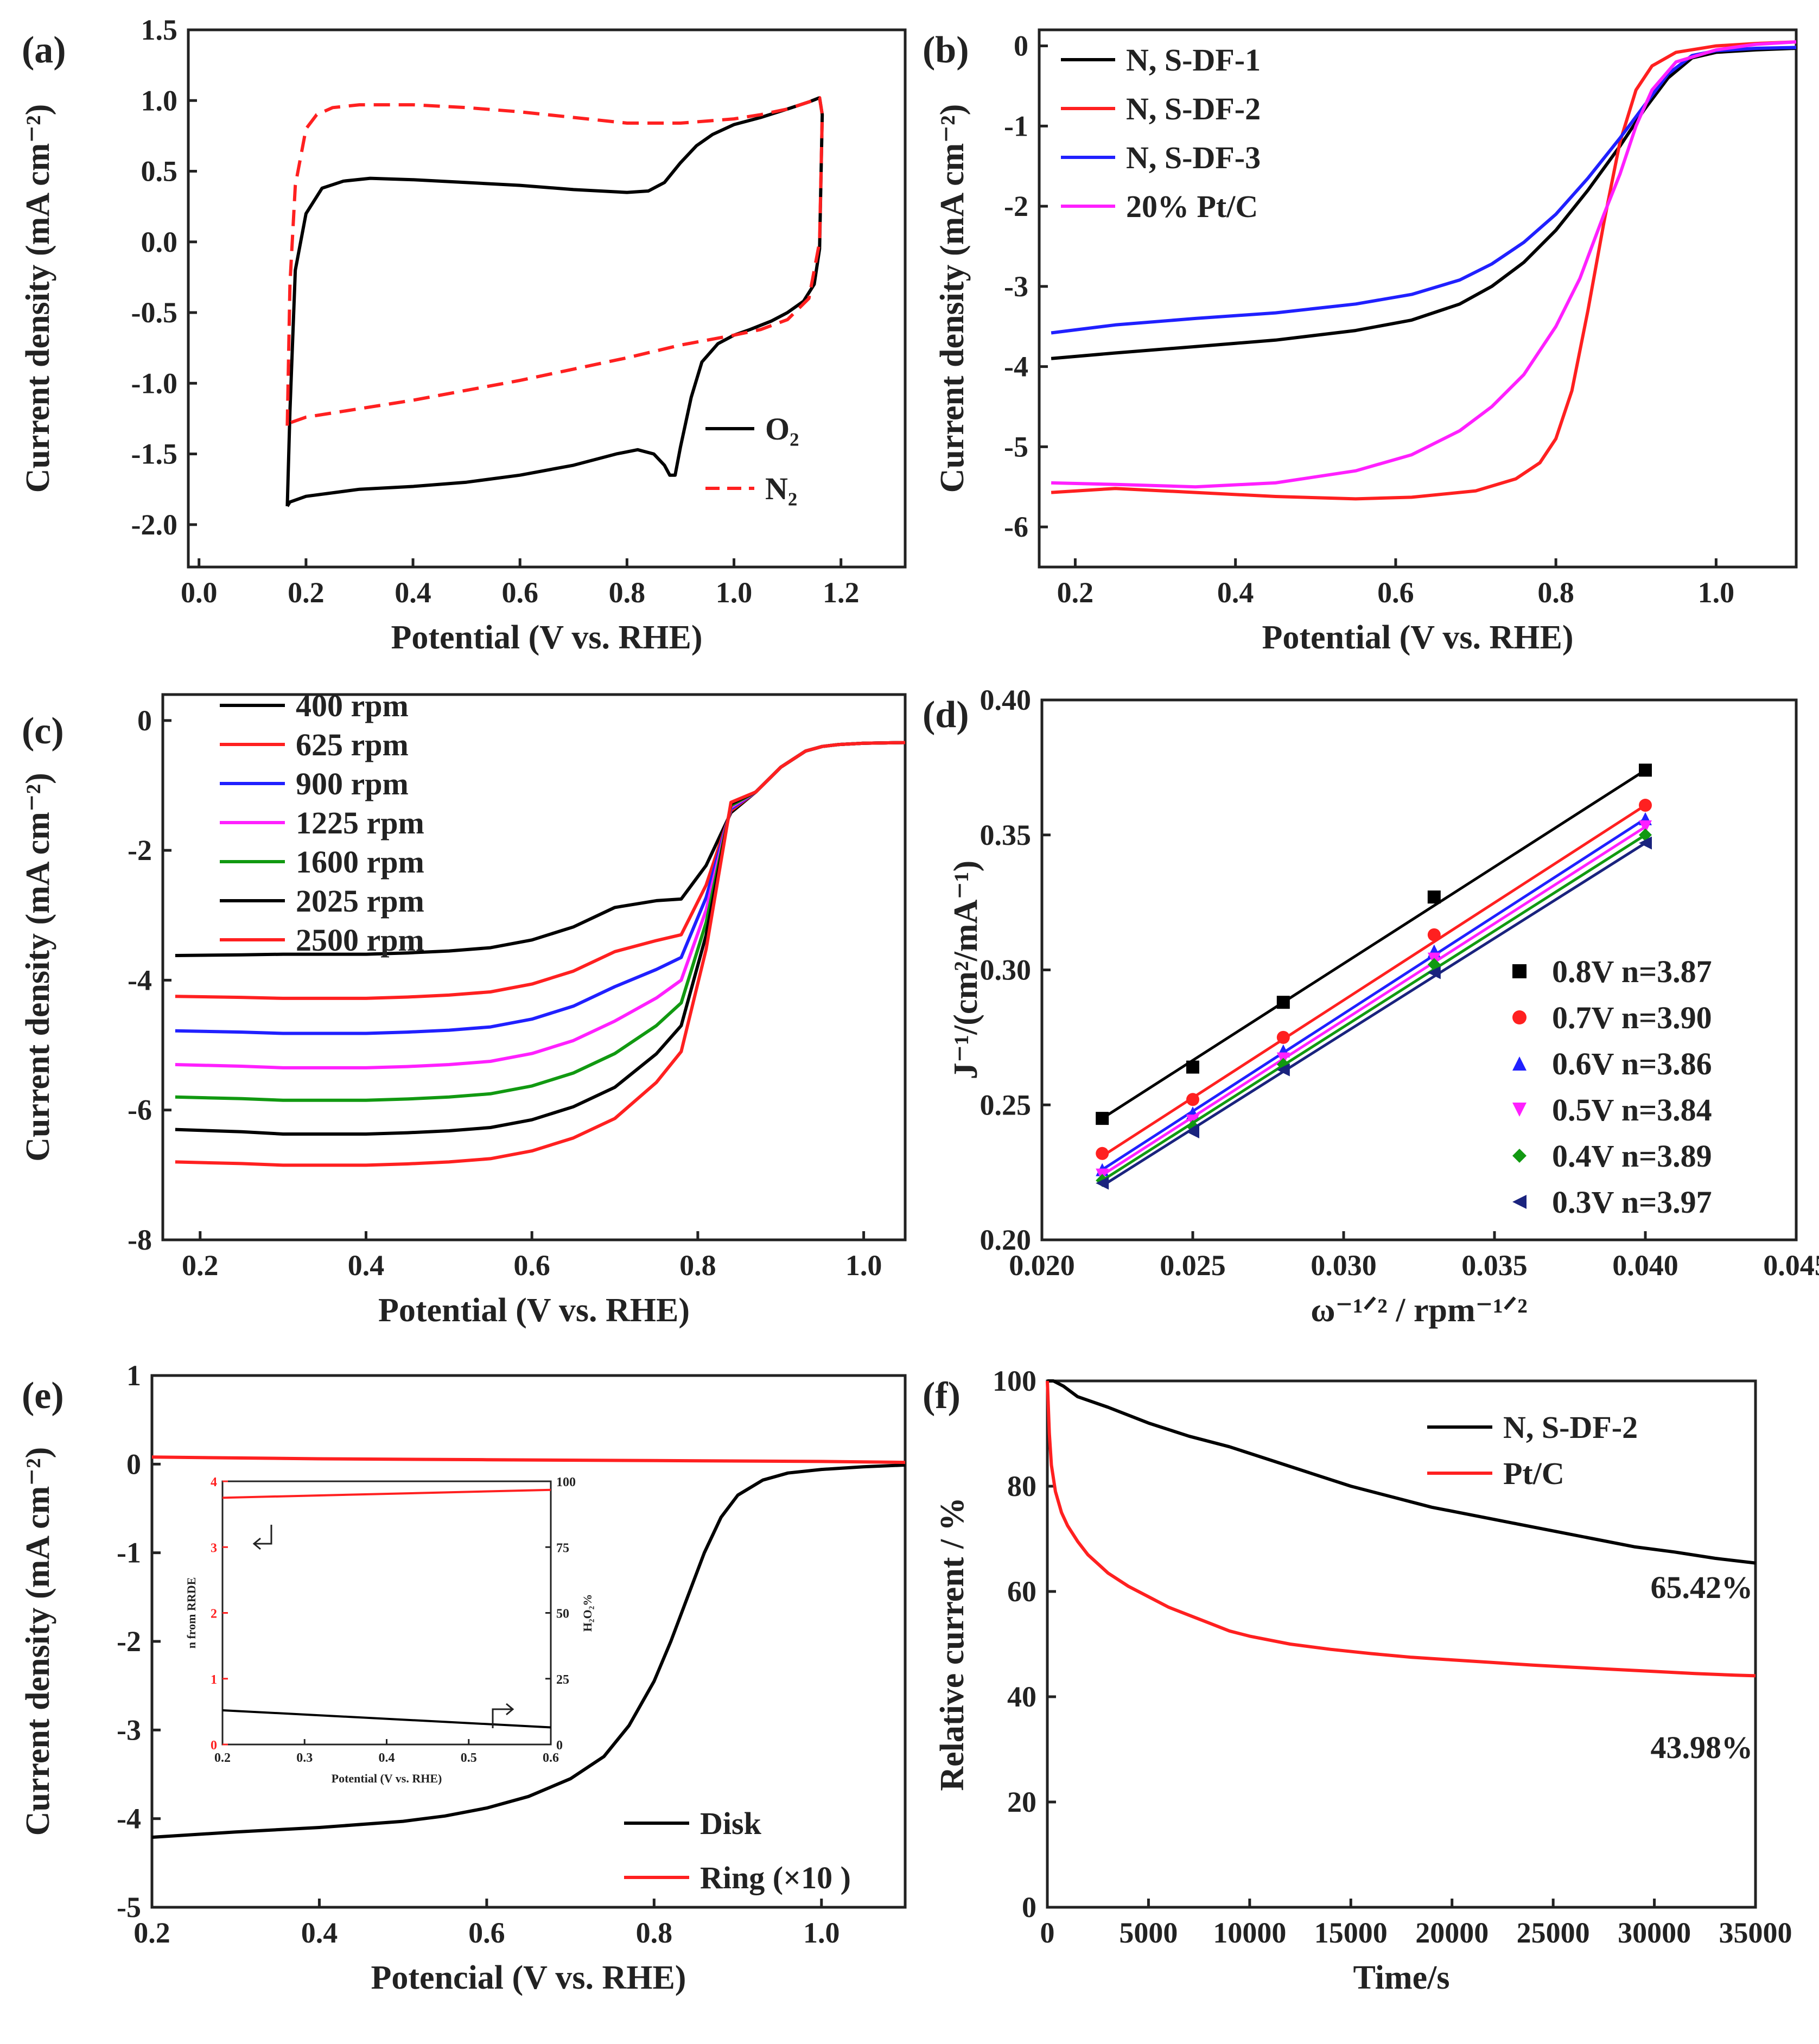  What do you see at coordinates (387, 1758) in the screenshot?
I see `inset-x-tick-label: 0.4` at bounding box center [387, 1758].